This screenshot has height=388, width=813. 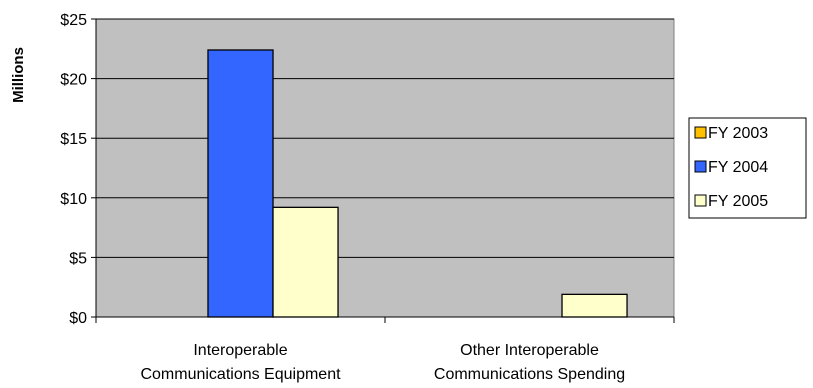 I want to click on legend-box, so click(x=747, y=168).